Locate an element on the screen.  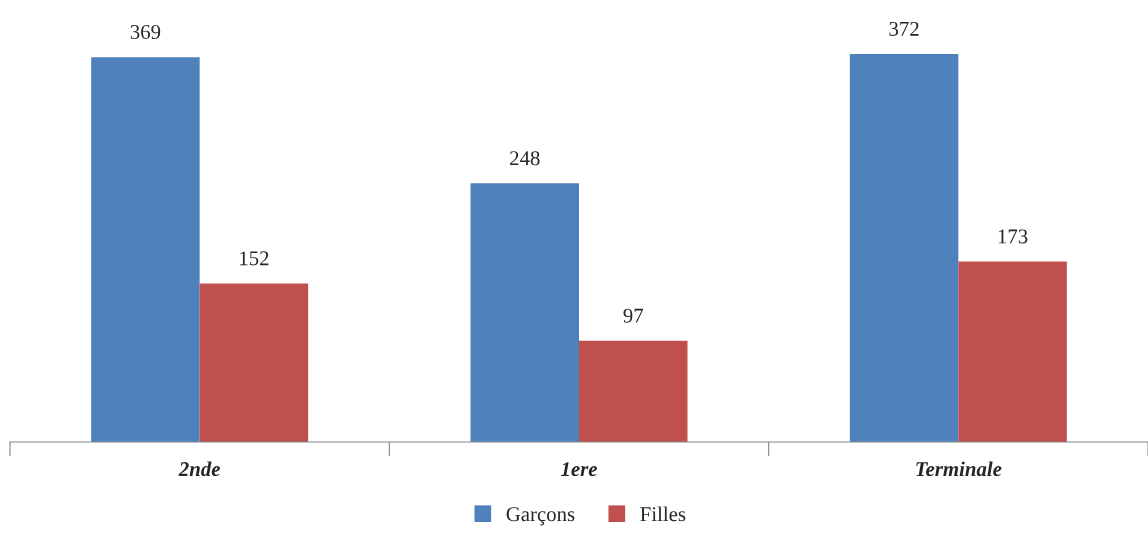
data-label: 372 is located at coordinates (904, 28).